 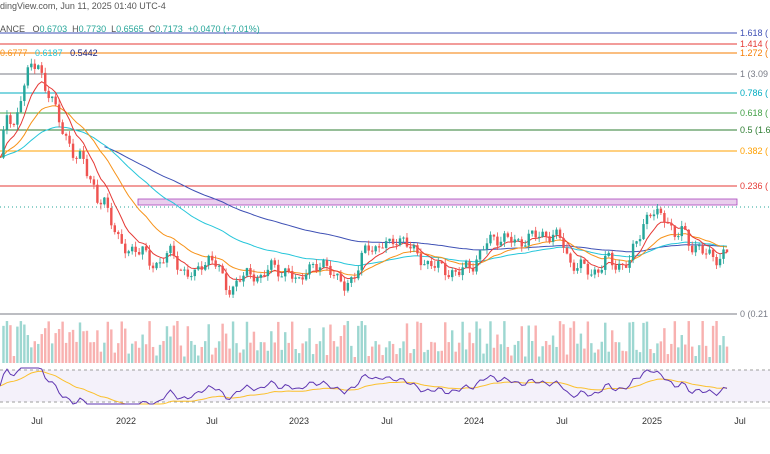 I want to click on x-tick-label: Jul, so click(x=37, y=421).